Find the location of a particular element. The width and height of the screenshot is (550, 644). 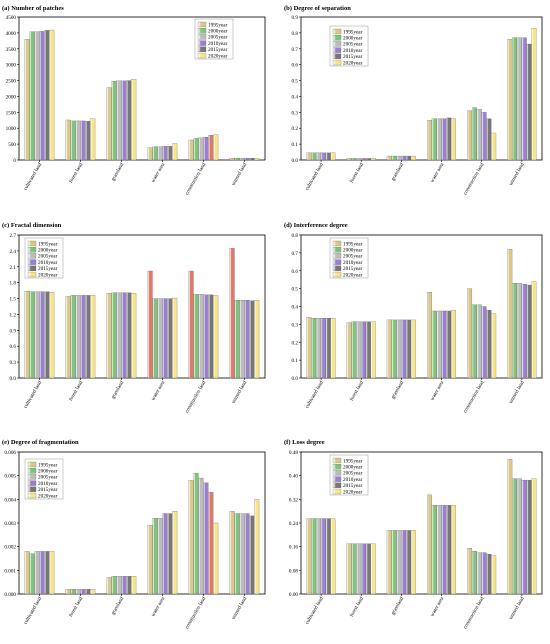

x-tick-label: cultivated land is located at coordinates (33, 395).